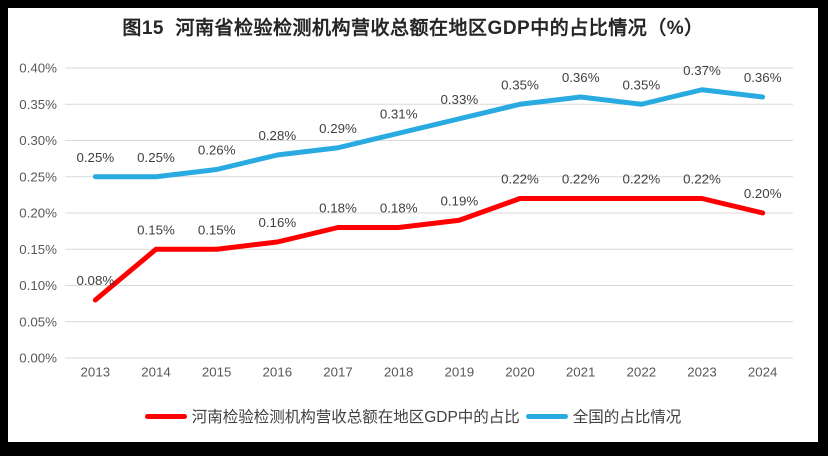 The width and height of the screenshot is (828, 456). I want to click on y-axis-tick-label: 0.40%, so click(38, 68).